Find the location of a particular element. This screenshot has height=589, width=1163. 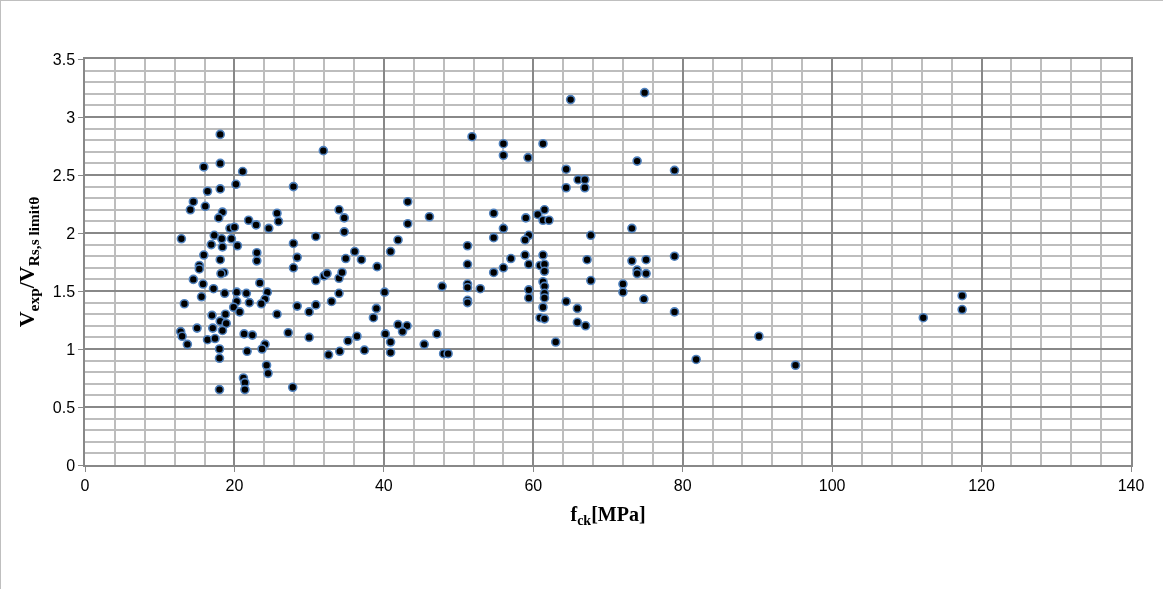

x-tick-label: 40 is located at coordinates (383, 485).